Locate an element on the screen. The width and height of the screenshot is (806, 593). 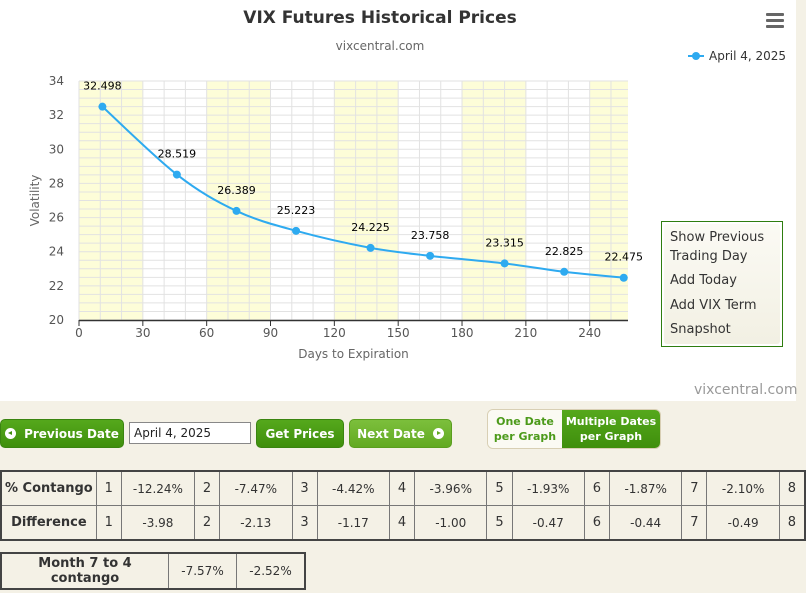
next-date-button: Next Date is located at coordinates (400, 433).